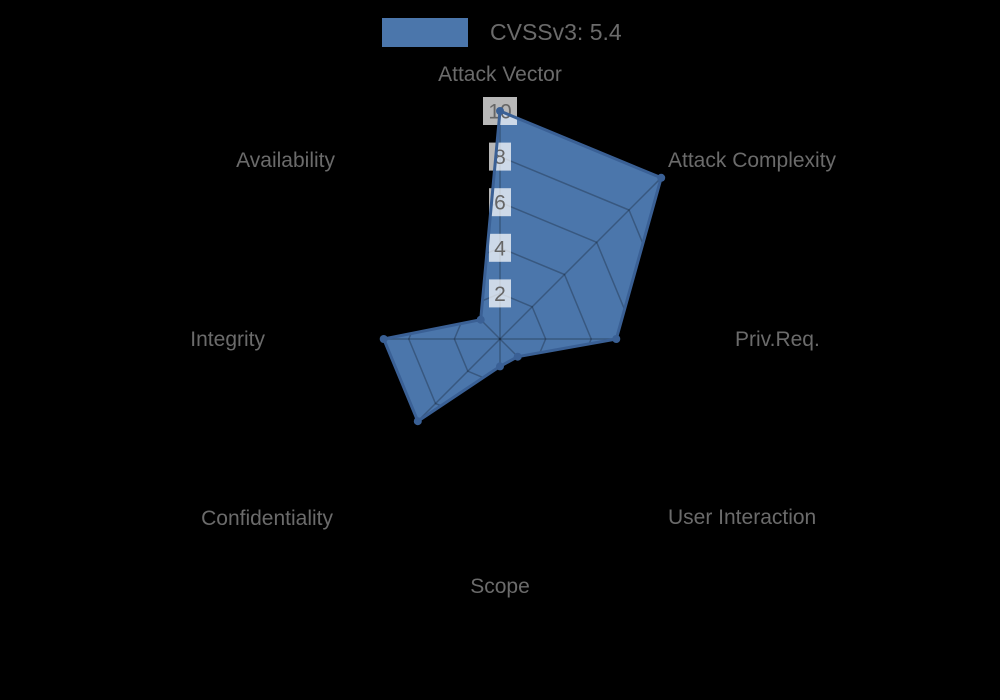  I want to click on radar-grid-ring, so click(500, 339).